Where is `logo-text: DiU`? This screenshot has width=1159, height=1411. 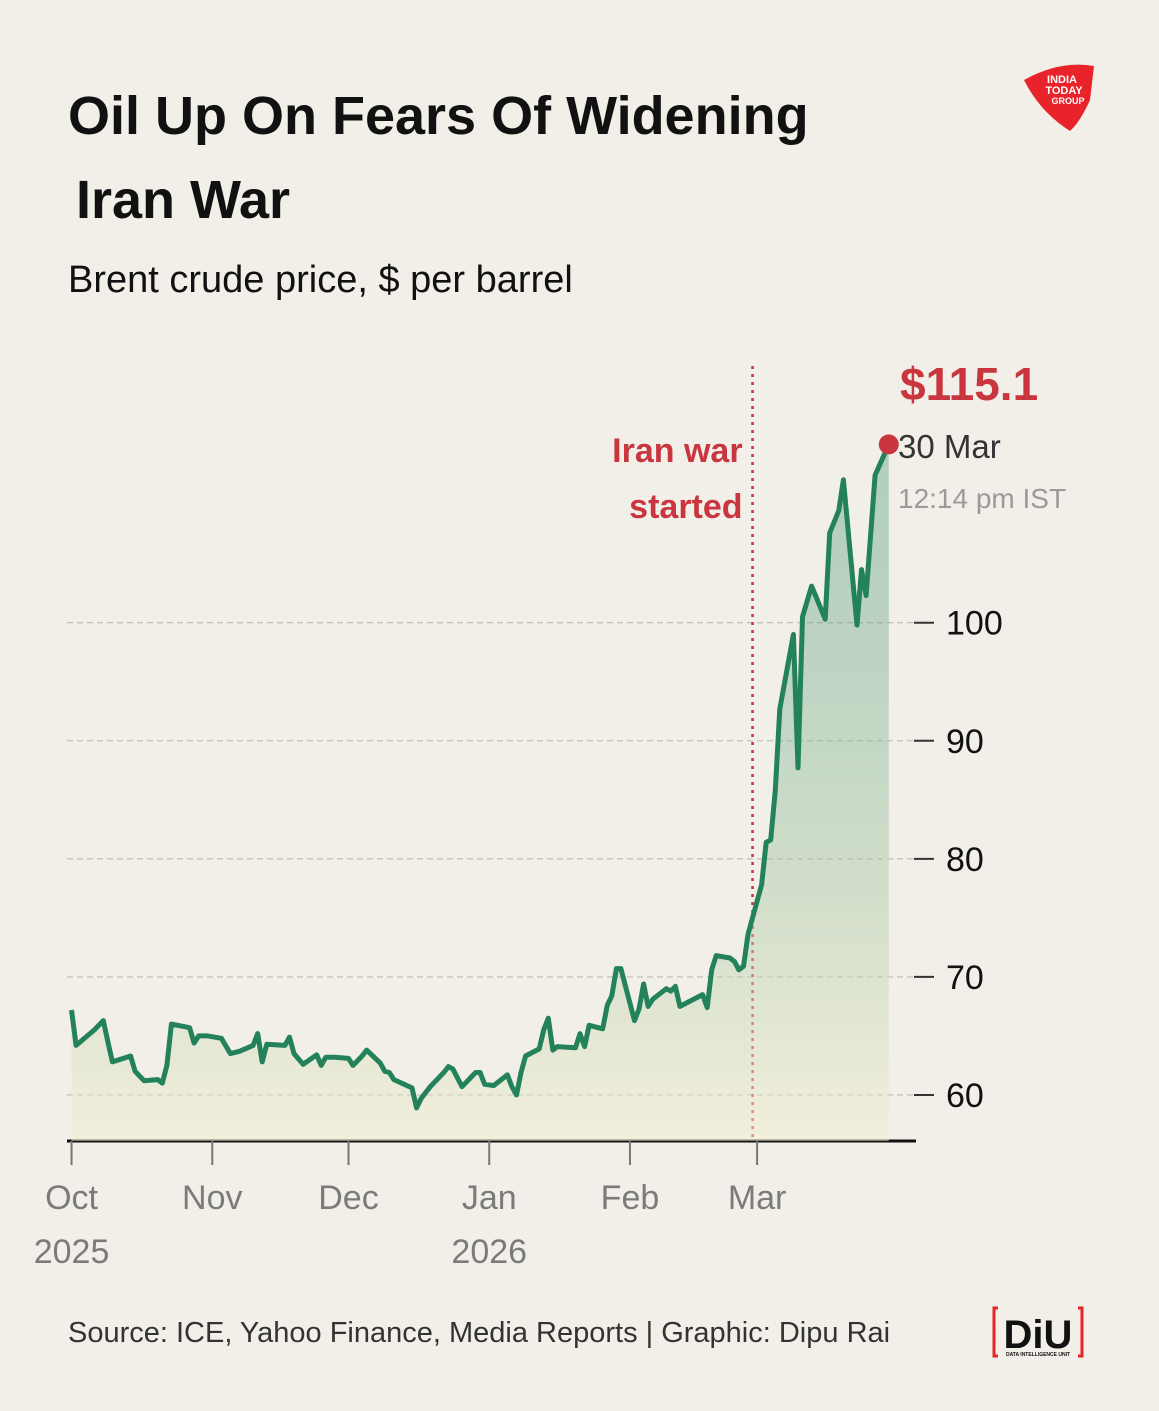 logo-text: DiU is located at coordinates (1038, 1335).